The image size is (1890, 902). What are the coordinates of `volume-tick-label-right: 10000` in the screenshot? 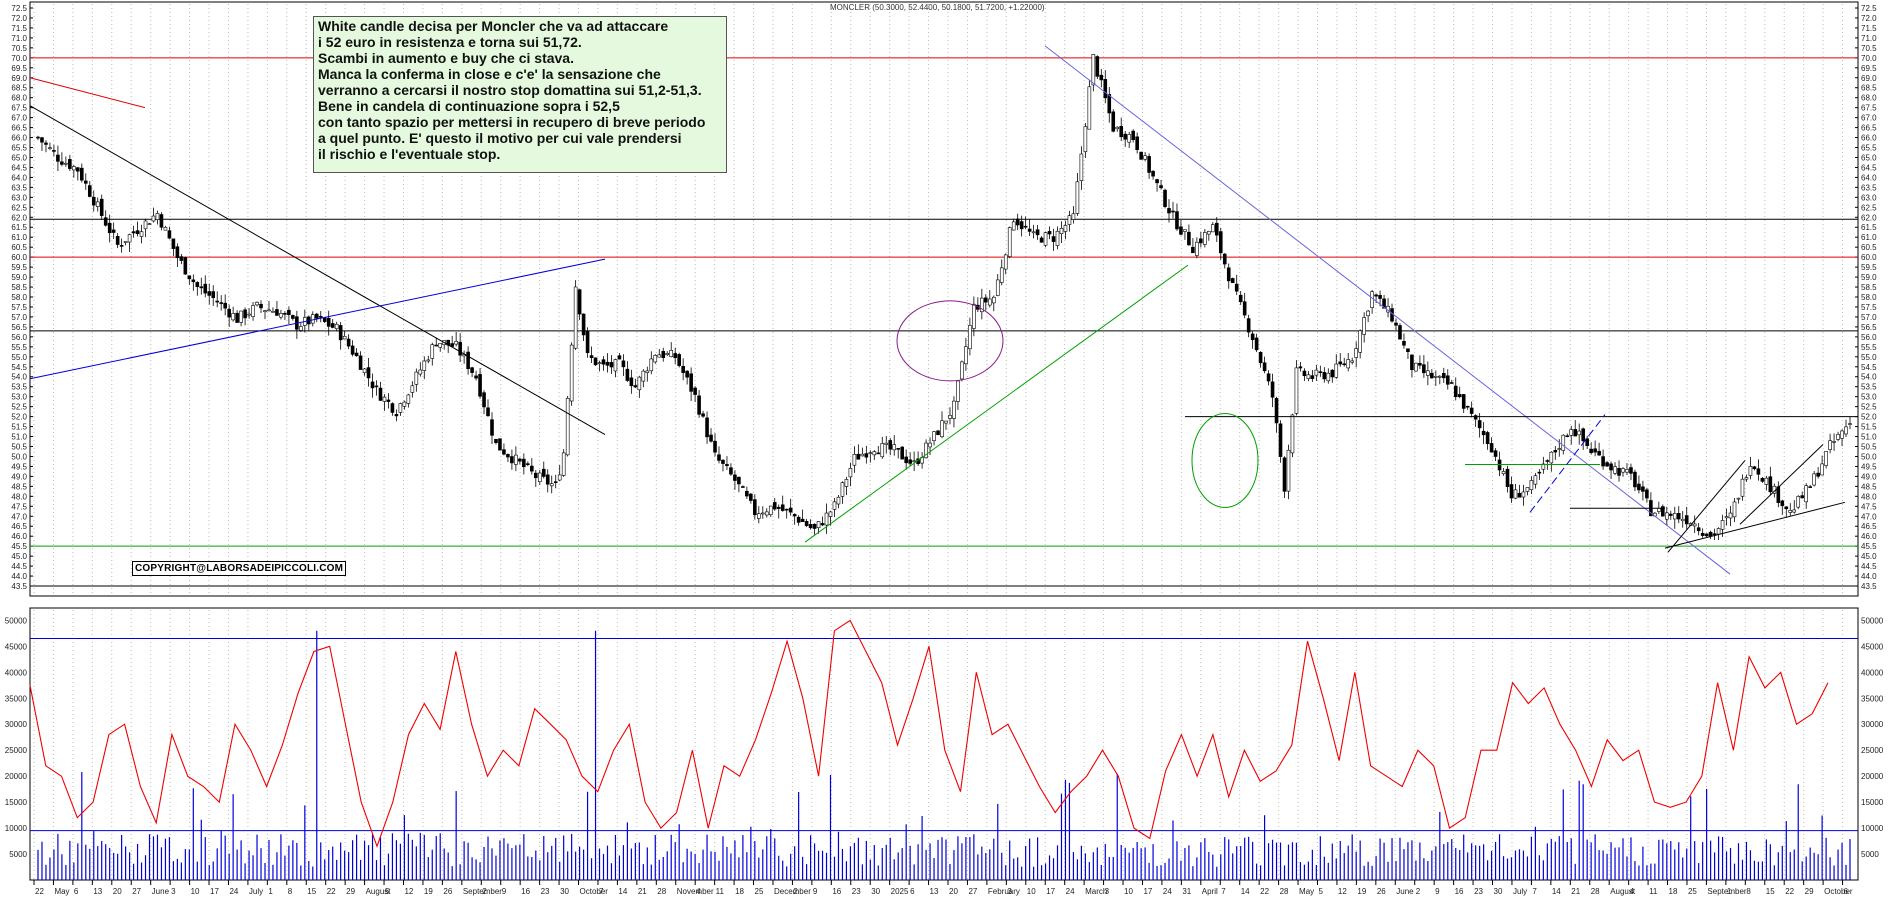 It's located at (1872, 828).